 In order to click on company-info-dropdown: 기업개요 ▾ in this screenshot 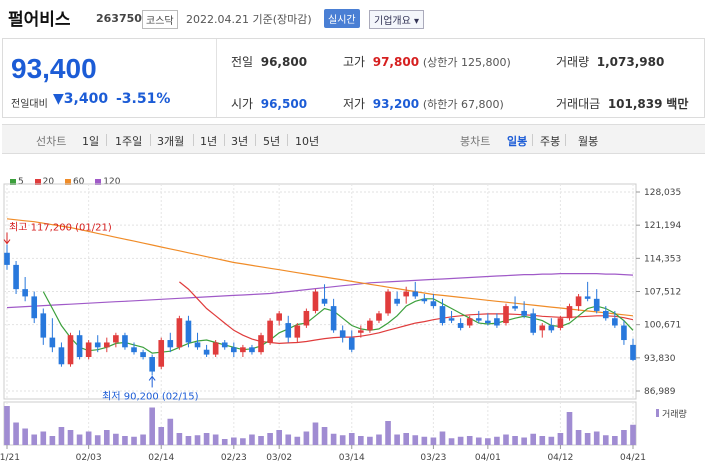, I will do `click(397, 19)`.